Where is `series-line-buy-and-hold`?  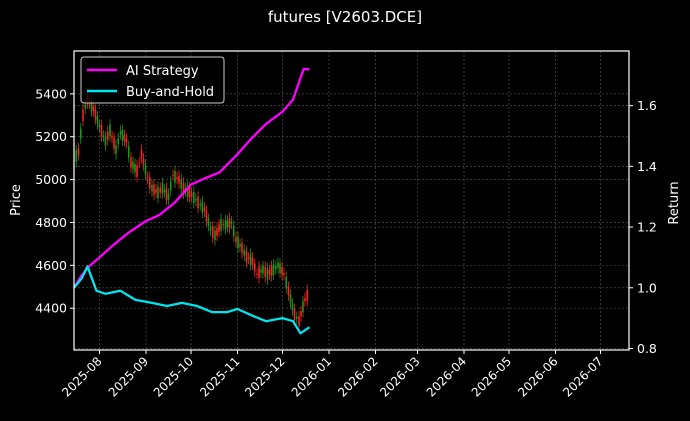 series-line-buy-and-hold is located at coordinates (192, 300).